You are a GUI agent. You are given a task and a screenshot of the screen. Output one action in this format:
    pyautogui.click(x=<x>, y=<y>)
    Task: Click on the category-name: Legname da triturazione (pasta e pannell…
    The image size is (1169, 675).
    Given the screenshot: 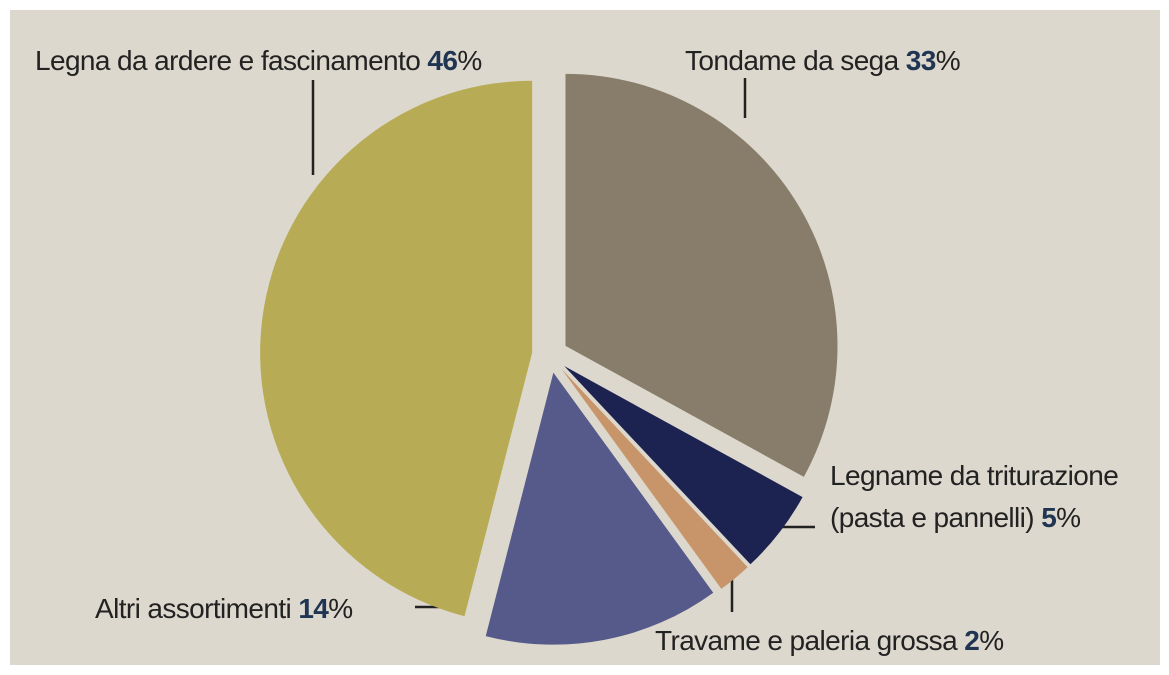 What is the action you would take?
    pyautogui.click(x=974, y=496)
    